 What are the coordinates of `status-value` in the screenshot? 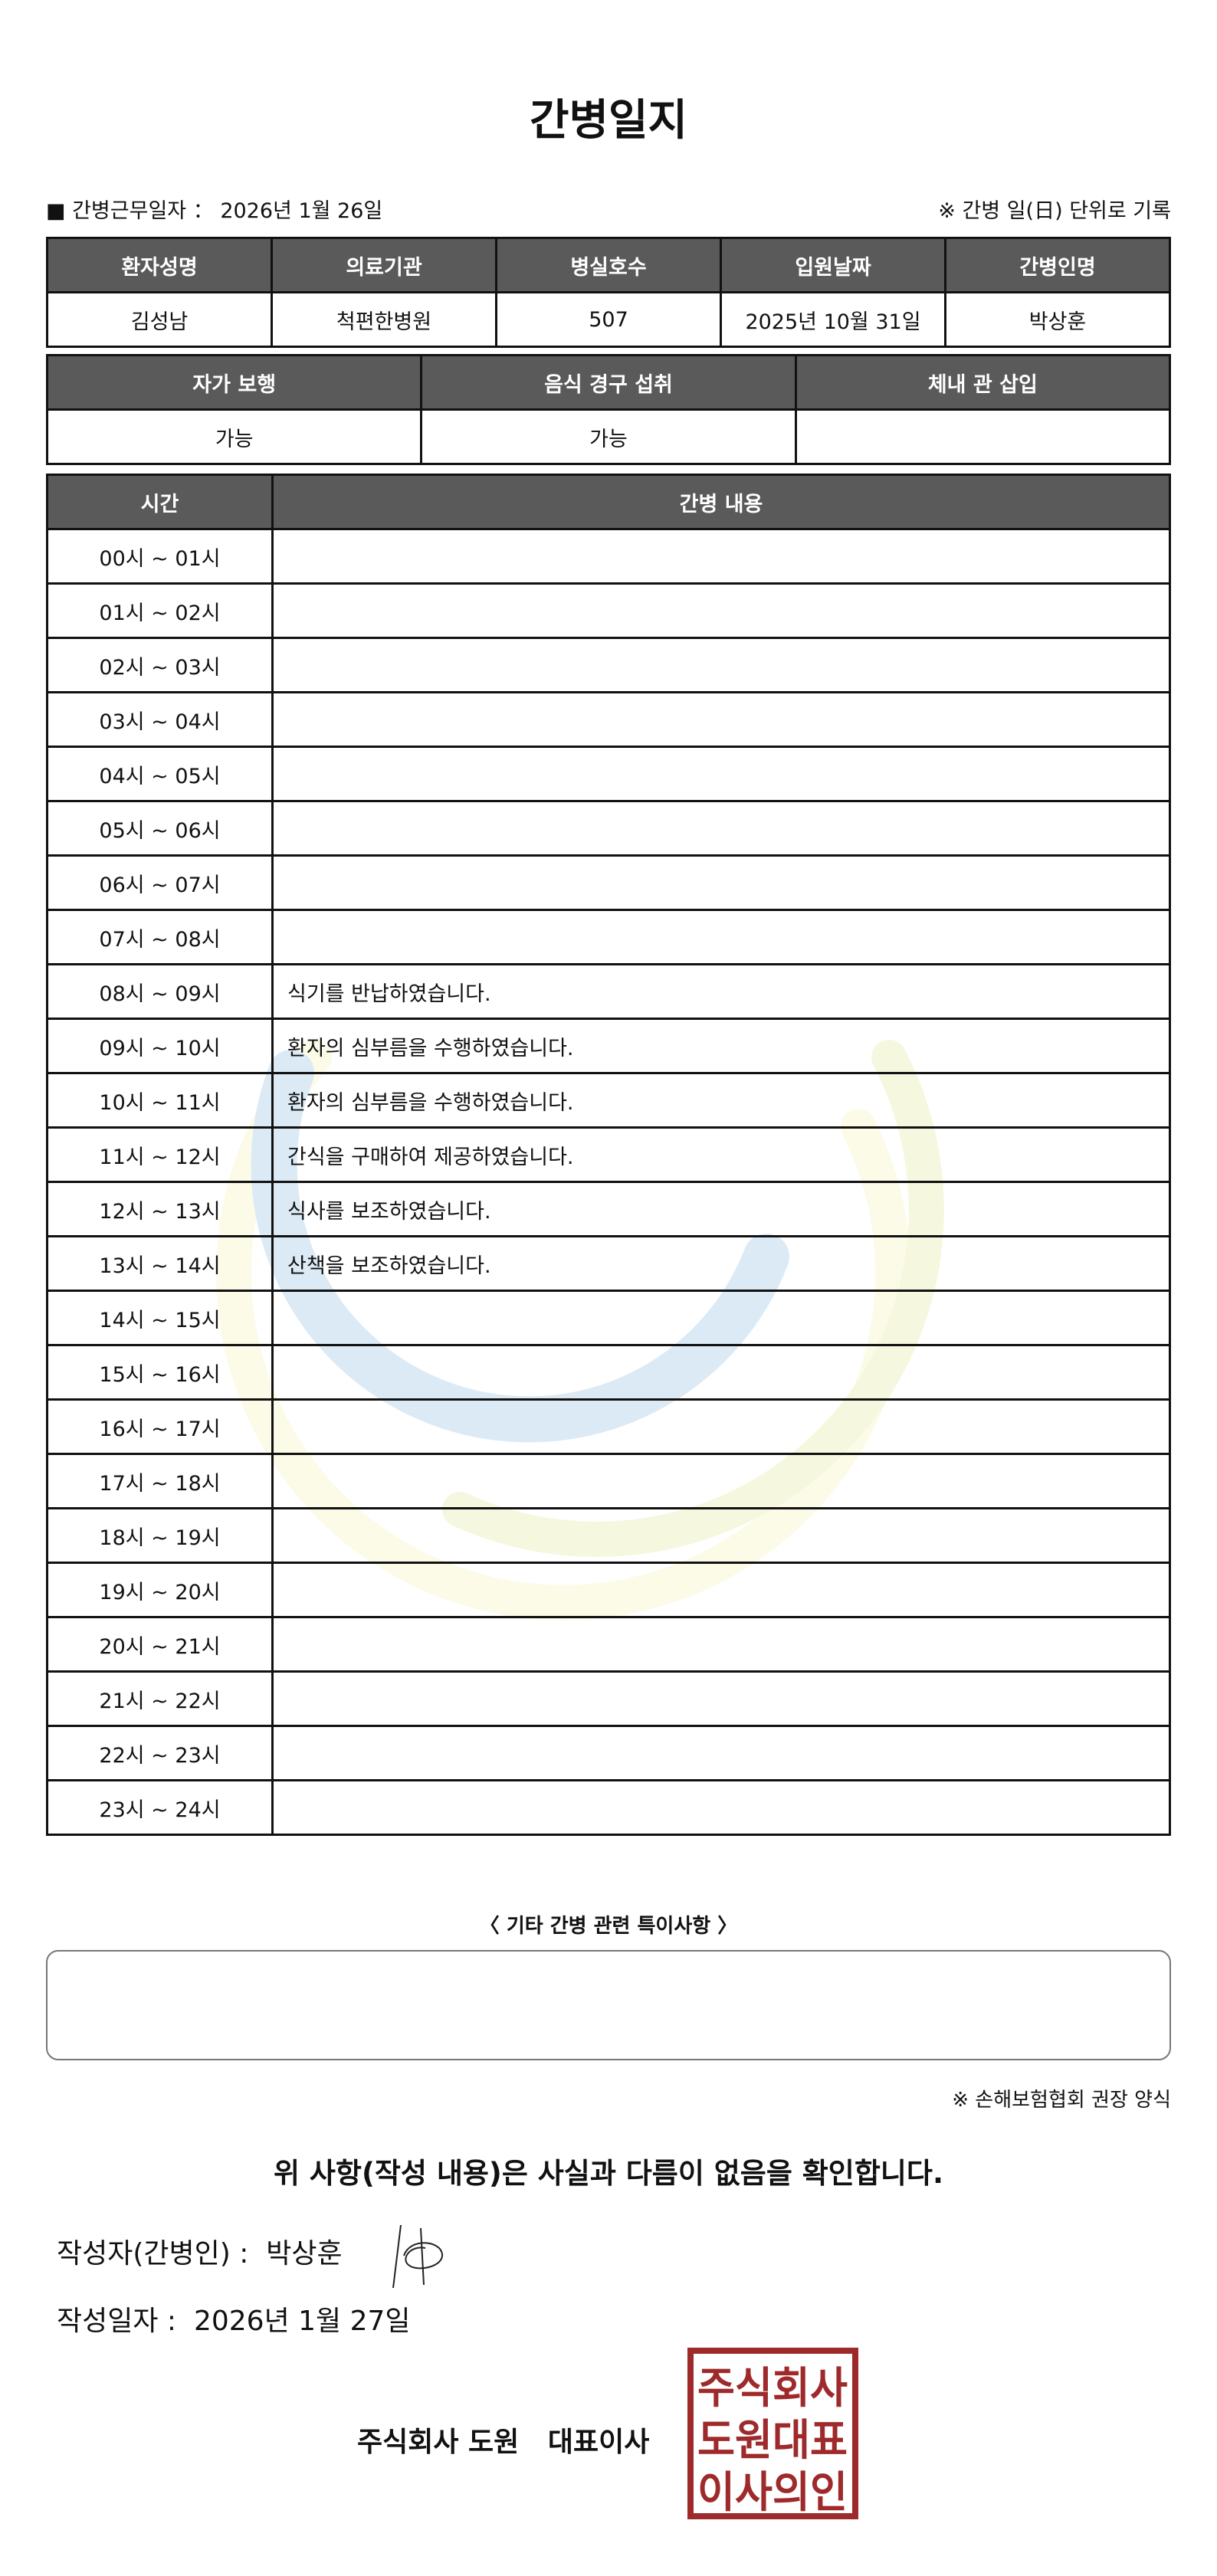 It's located at (983, 436).